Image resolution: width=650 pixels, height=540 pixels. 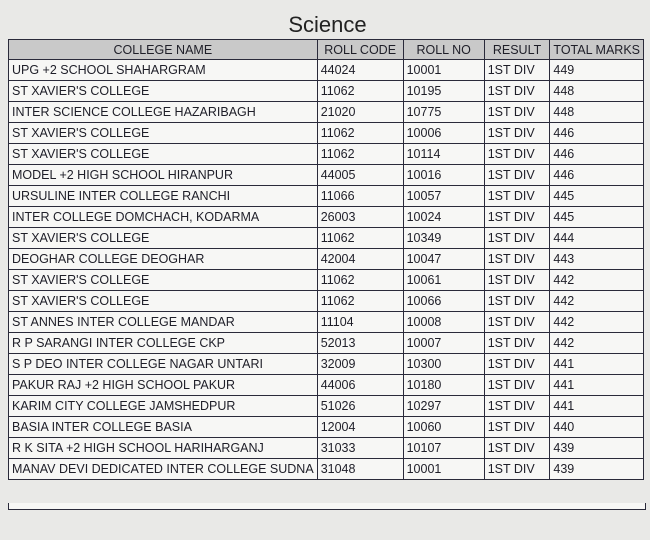 I want to click on cell-roll-no: 10775, so click(x=443, y=112).